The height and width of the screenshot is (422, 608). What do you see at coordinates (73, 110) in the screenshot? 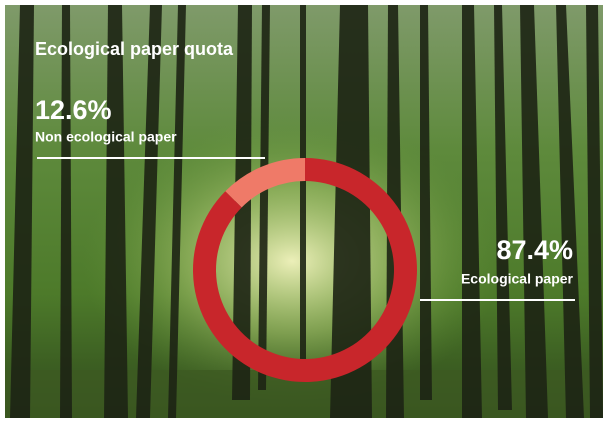
I see `value-label: 12.6%` at bounding box center [73, 110].